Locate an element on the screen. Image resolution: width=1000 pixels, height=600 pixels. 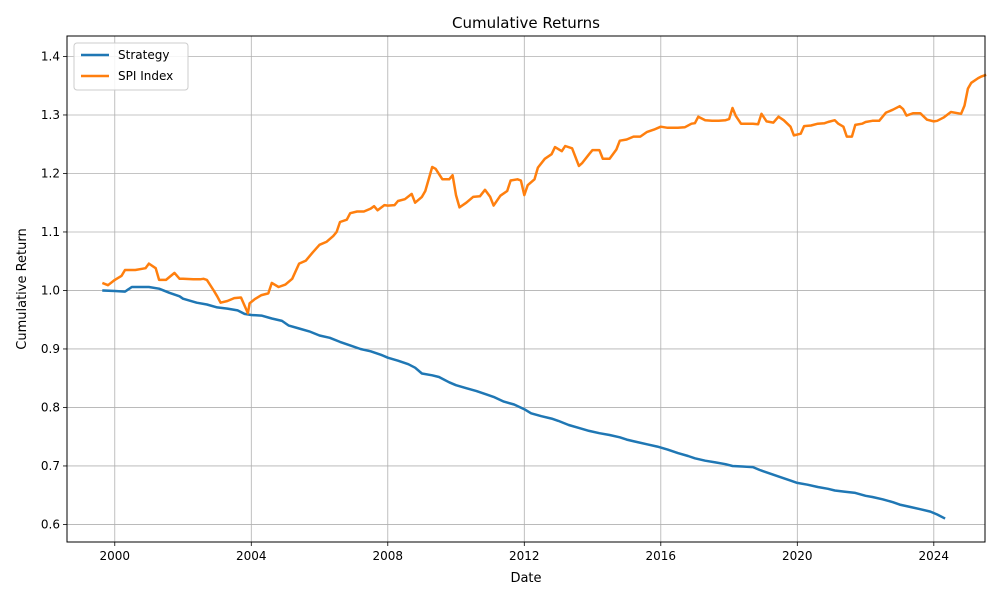
y-tick-label: 0.9 is located at coordinates (50, 349).